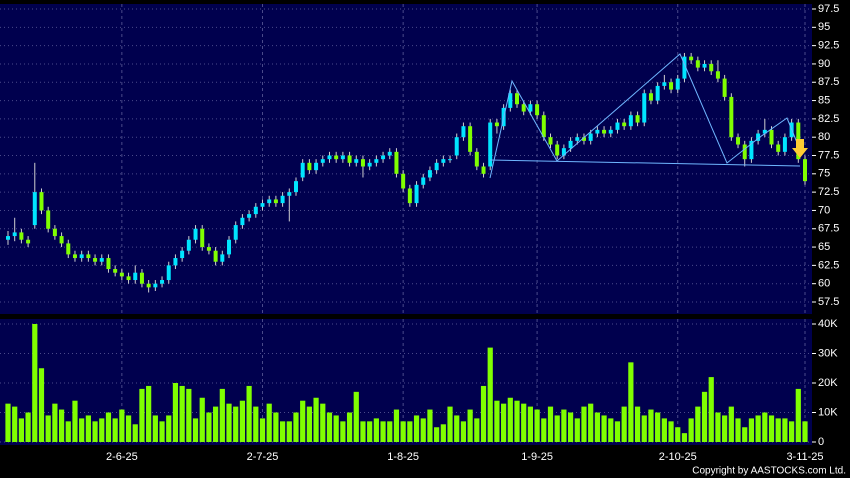  What do you see at coordinates (828, 9) in the screenshot?
I see `y-tick-label: 97.5` at bounding box center [828, 9].